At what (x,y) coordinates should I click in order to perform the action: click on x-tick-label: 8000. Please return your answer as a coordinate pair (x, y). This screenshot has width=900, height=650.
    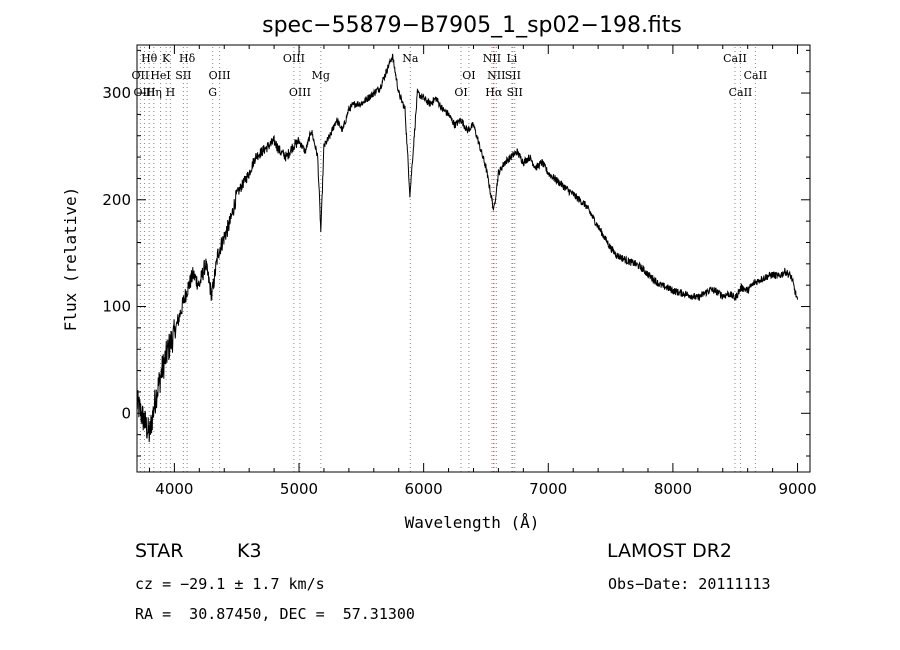
    Looking at the image, I should click on (673, 489).